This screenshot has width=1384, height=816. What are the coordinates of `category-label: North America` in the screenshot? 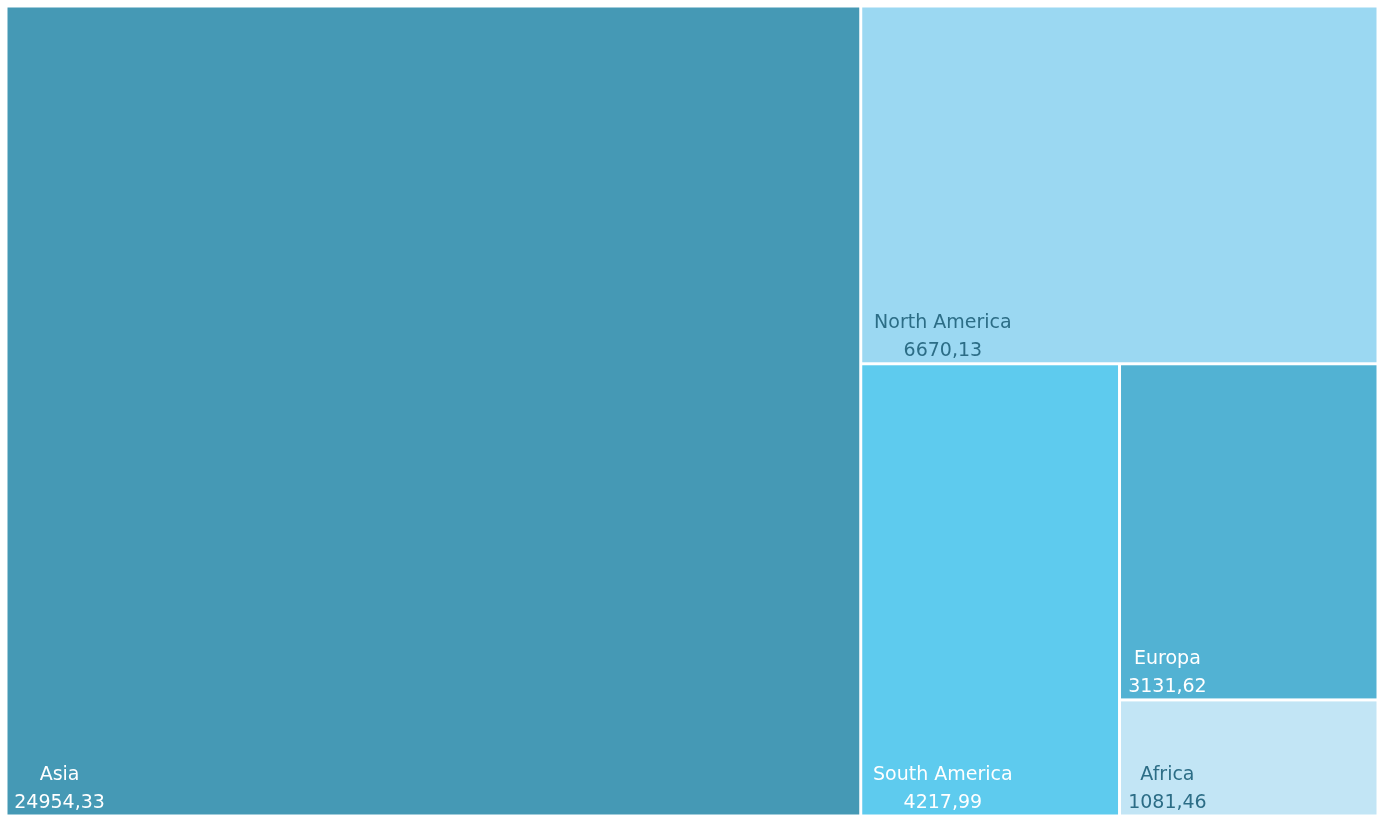 It's located at (943, 320).